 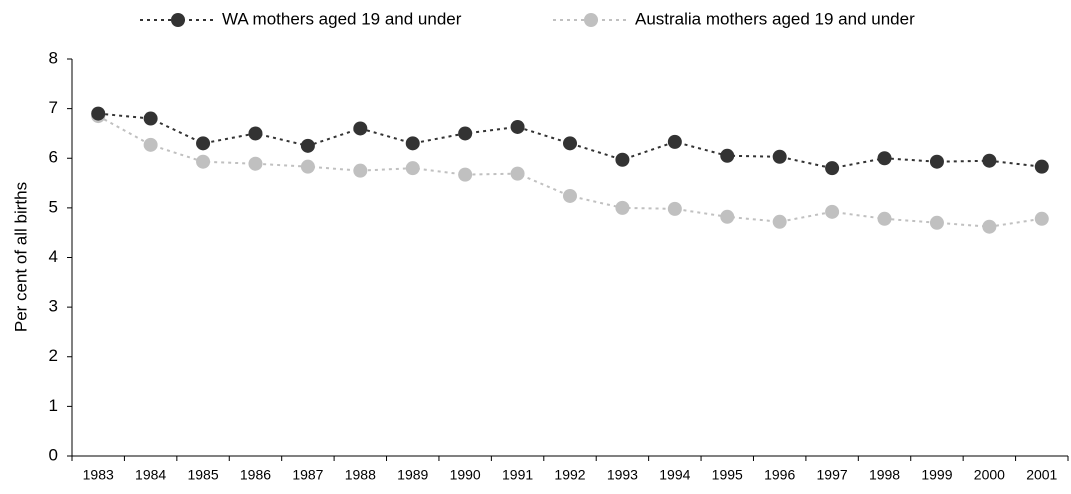 What do you see at coordinates (202, 475) in the screenshot?
I see `x-tick-label: 1985` at bounding box center [202, 475].